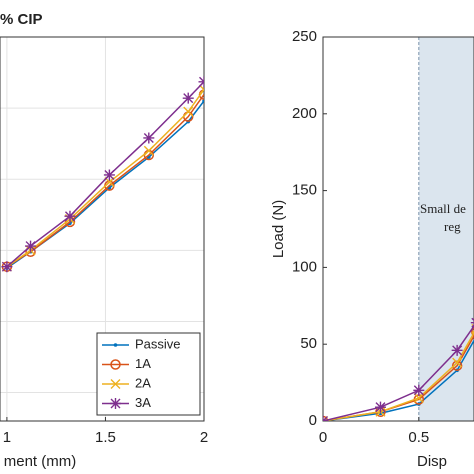  What do you see at coordinates (443, 208) in the screenshot?
I see `annotation: Small de` at bounding box center [443, 208].